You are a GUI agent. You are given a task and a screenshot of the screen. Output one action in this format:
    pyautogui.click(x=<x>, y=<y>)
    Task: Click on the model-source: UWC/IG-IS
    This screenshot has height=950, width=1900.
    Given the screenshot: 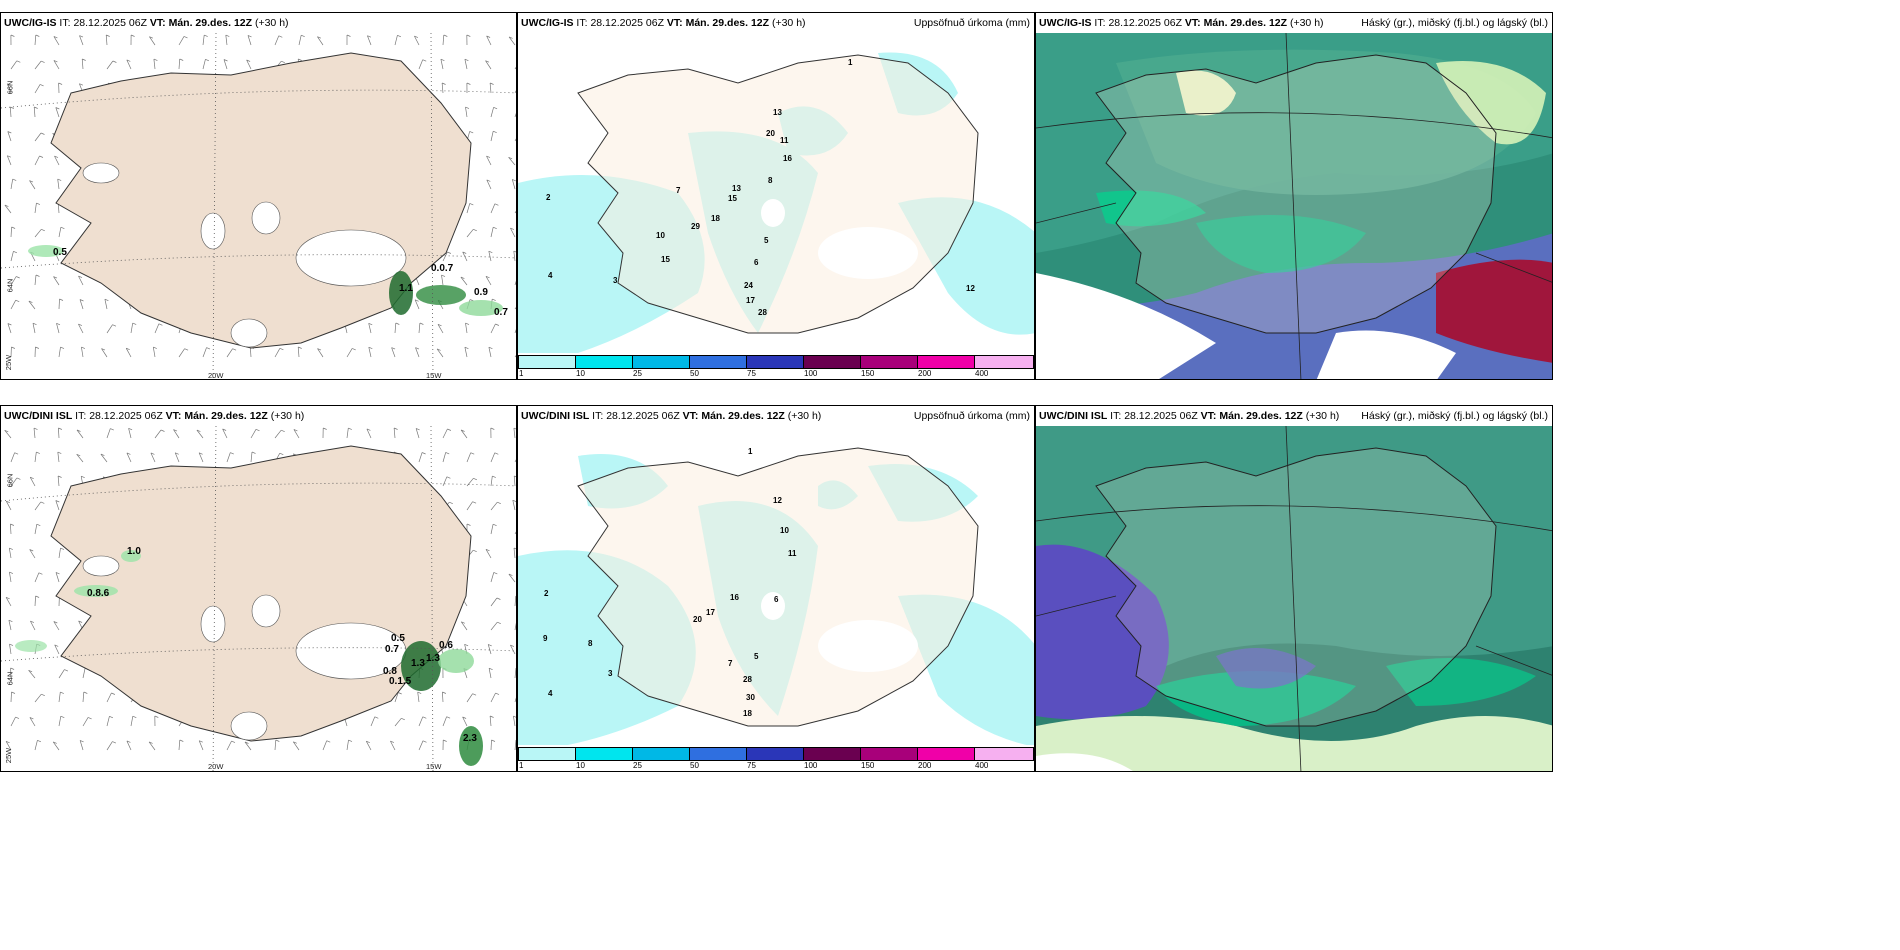 What is the action you would take?
    pyautogui.click(x=1065, y=23)
    